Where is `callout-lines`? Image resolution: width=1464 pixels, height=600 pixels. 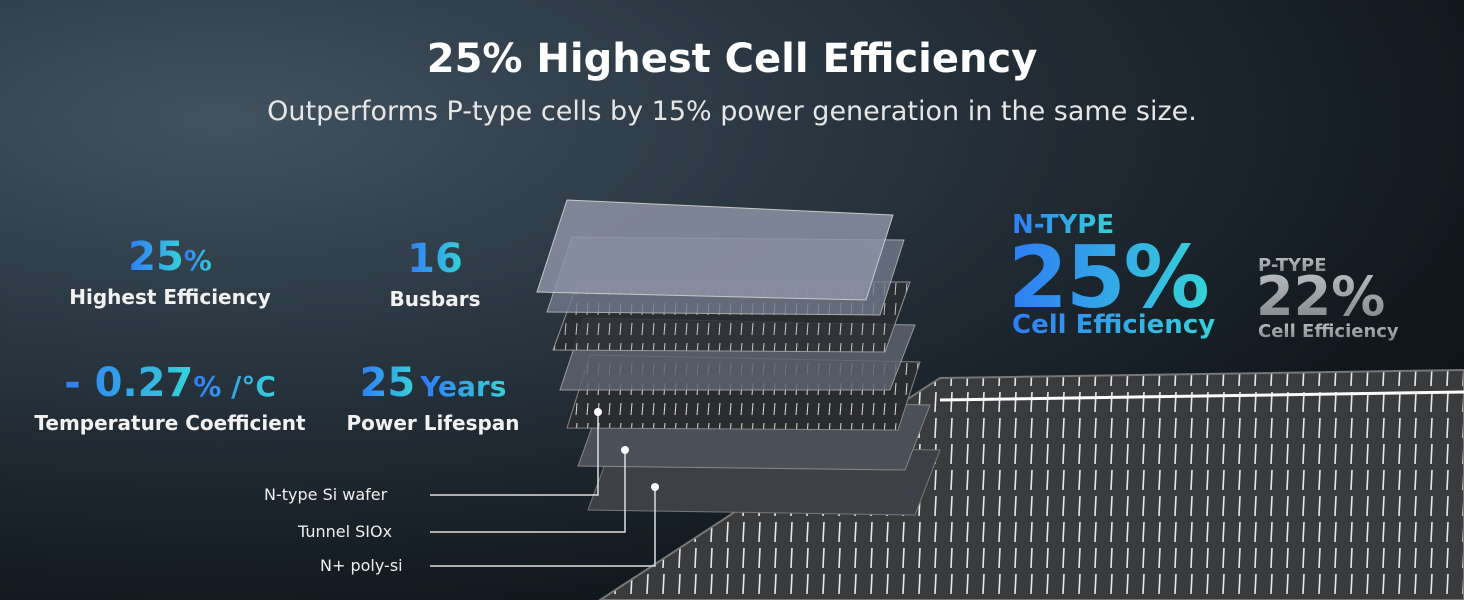 callout-lines is located at coordinates (543, 489).